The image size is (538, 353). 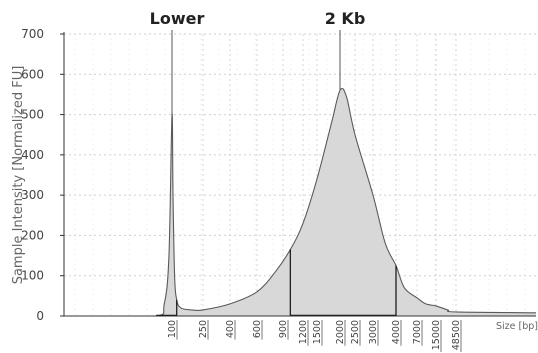 What do you see at coordinates (32, 115) in the screenshot?
I see `y-tick-label: 500` at bounding box center [32, 115].